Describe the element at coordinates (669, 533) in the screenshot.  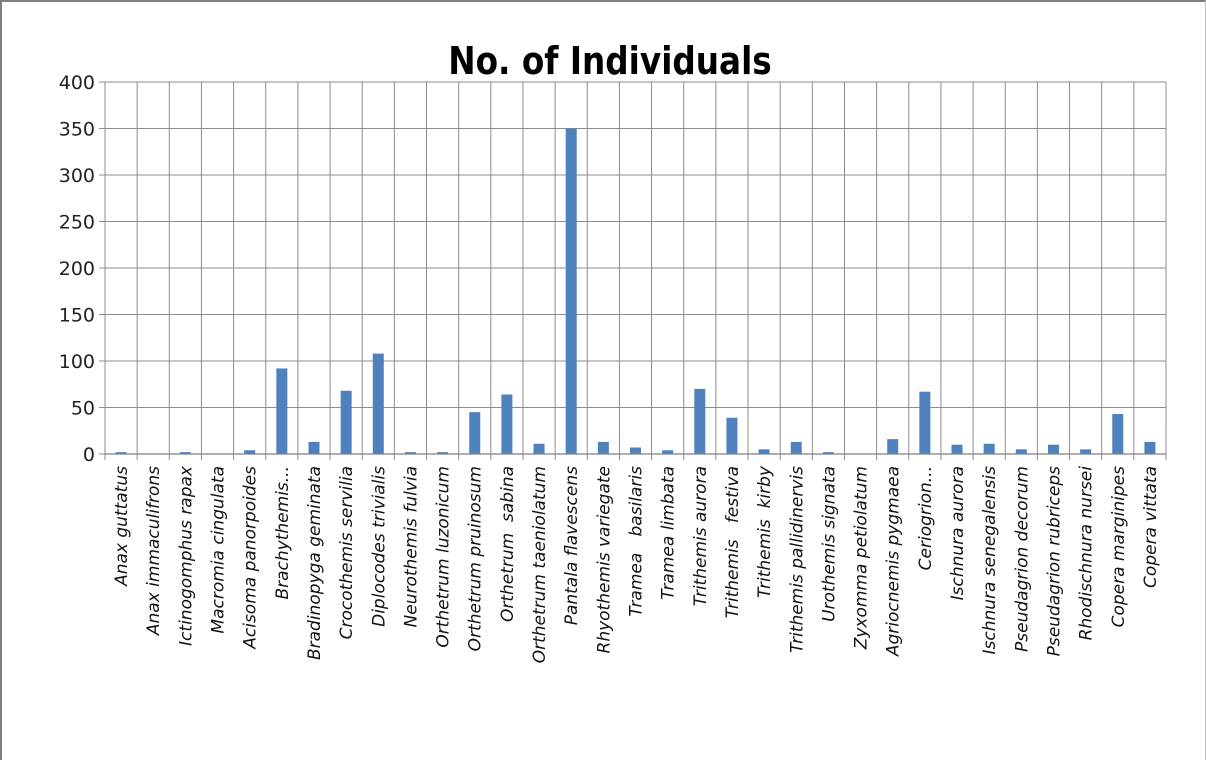
I see `x-tick-label: Tramea limbata` at that location.